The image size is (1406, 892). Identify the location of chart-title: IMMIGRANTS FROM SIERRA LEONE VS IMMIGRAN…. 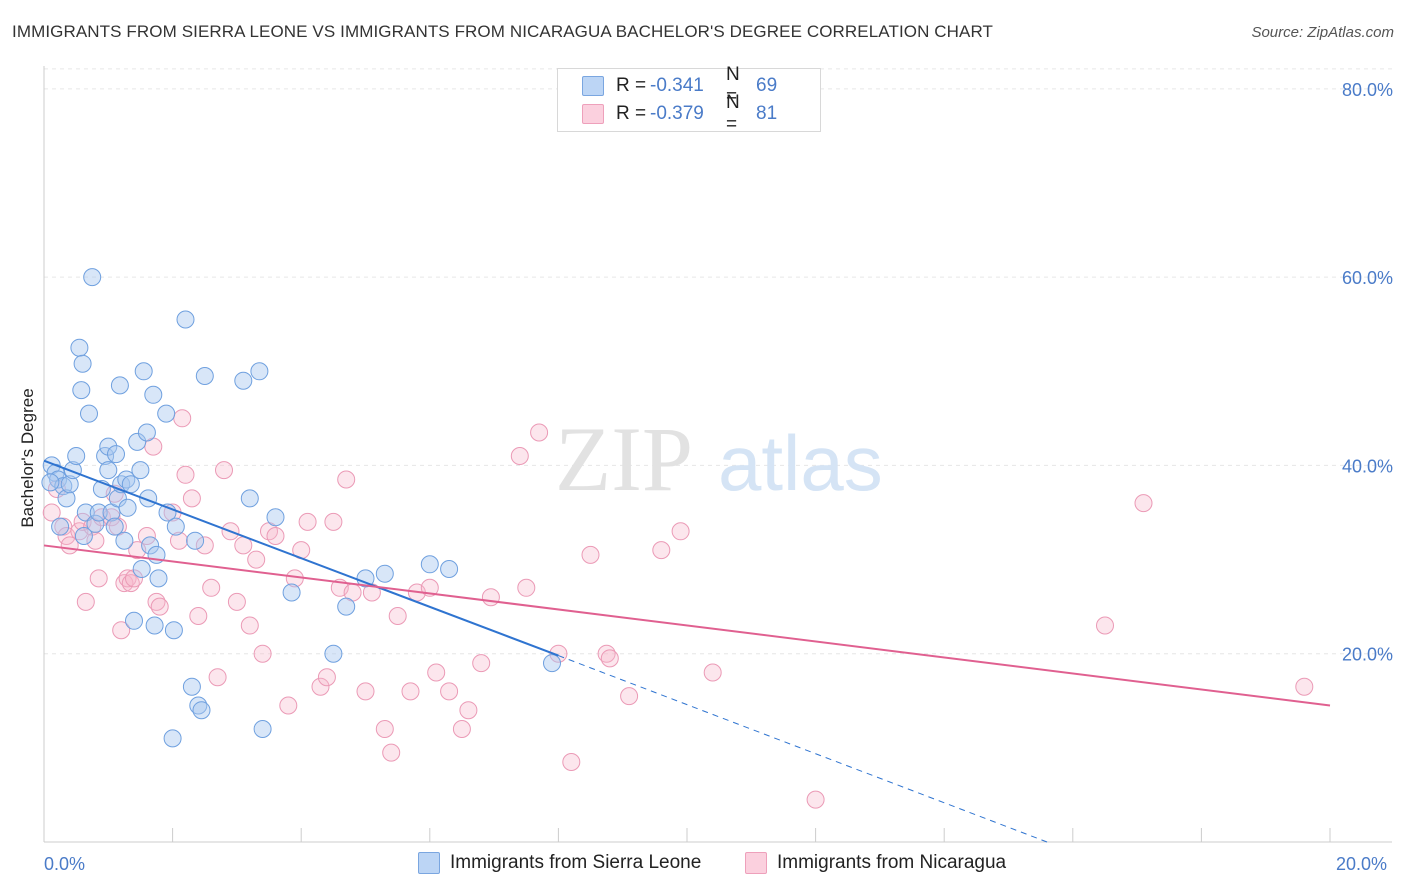
(503, 31).